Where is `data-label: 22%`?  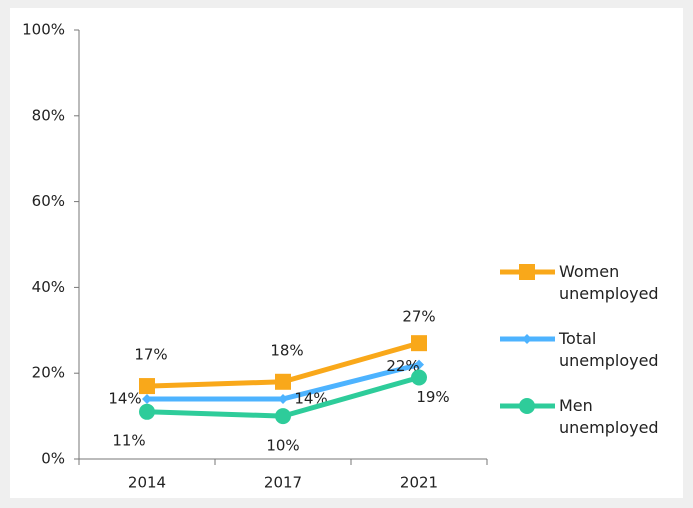 data-label: 22% is located at coordinates (402, 366).